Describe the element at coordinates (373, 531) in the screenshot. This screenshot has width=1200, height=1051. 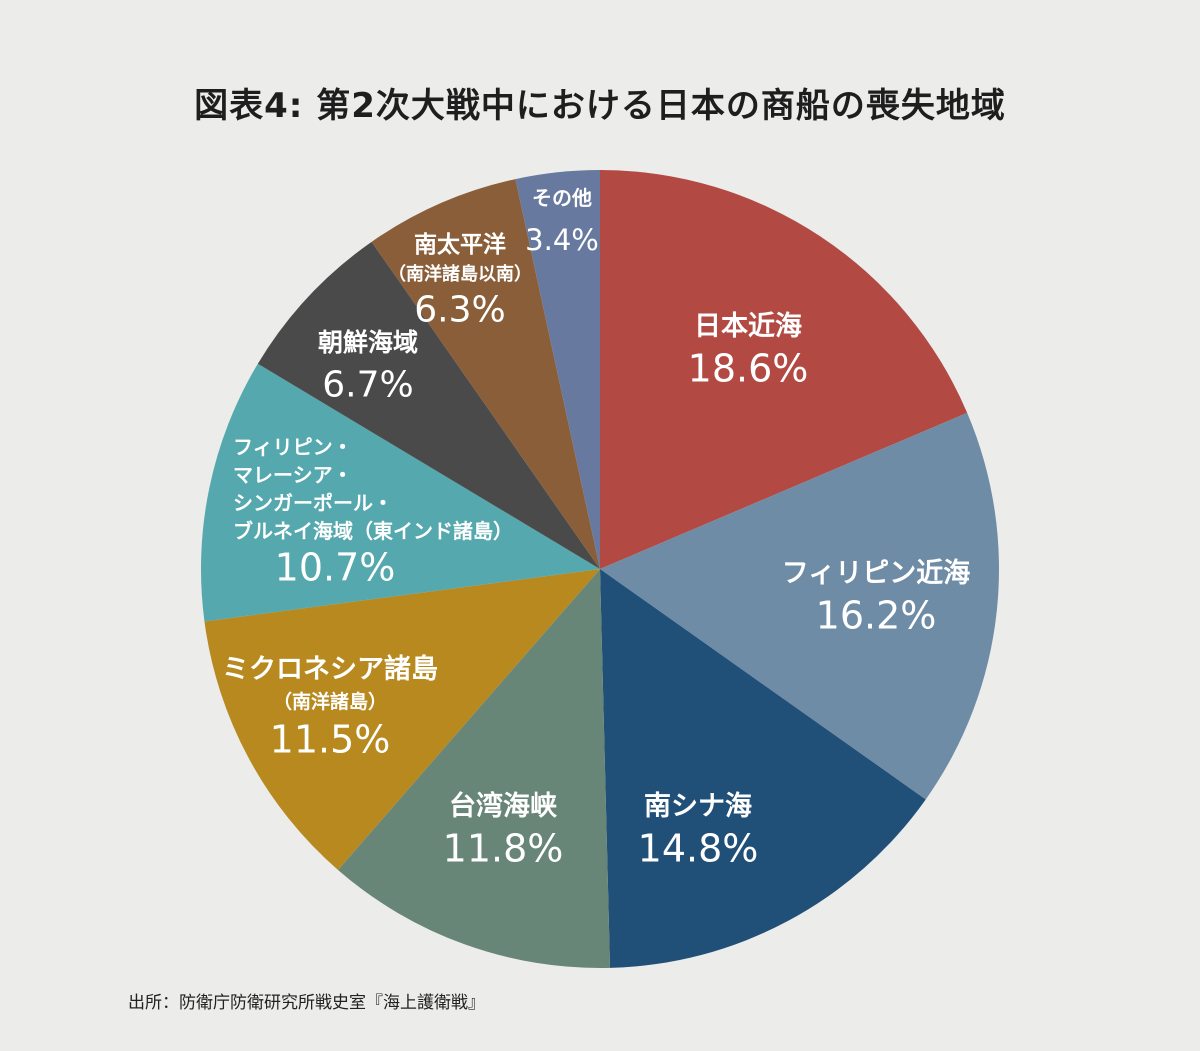
I see `slice-label: ブルネイ海域（東インド諸島）` at that location.